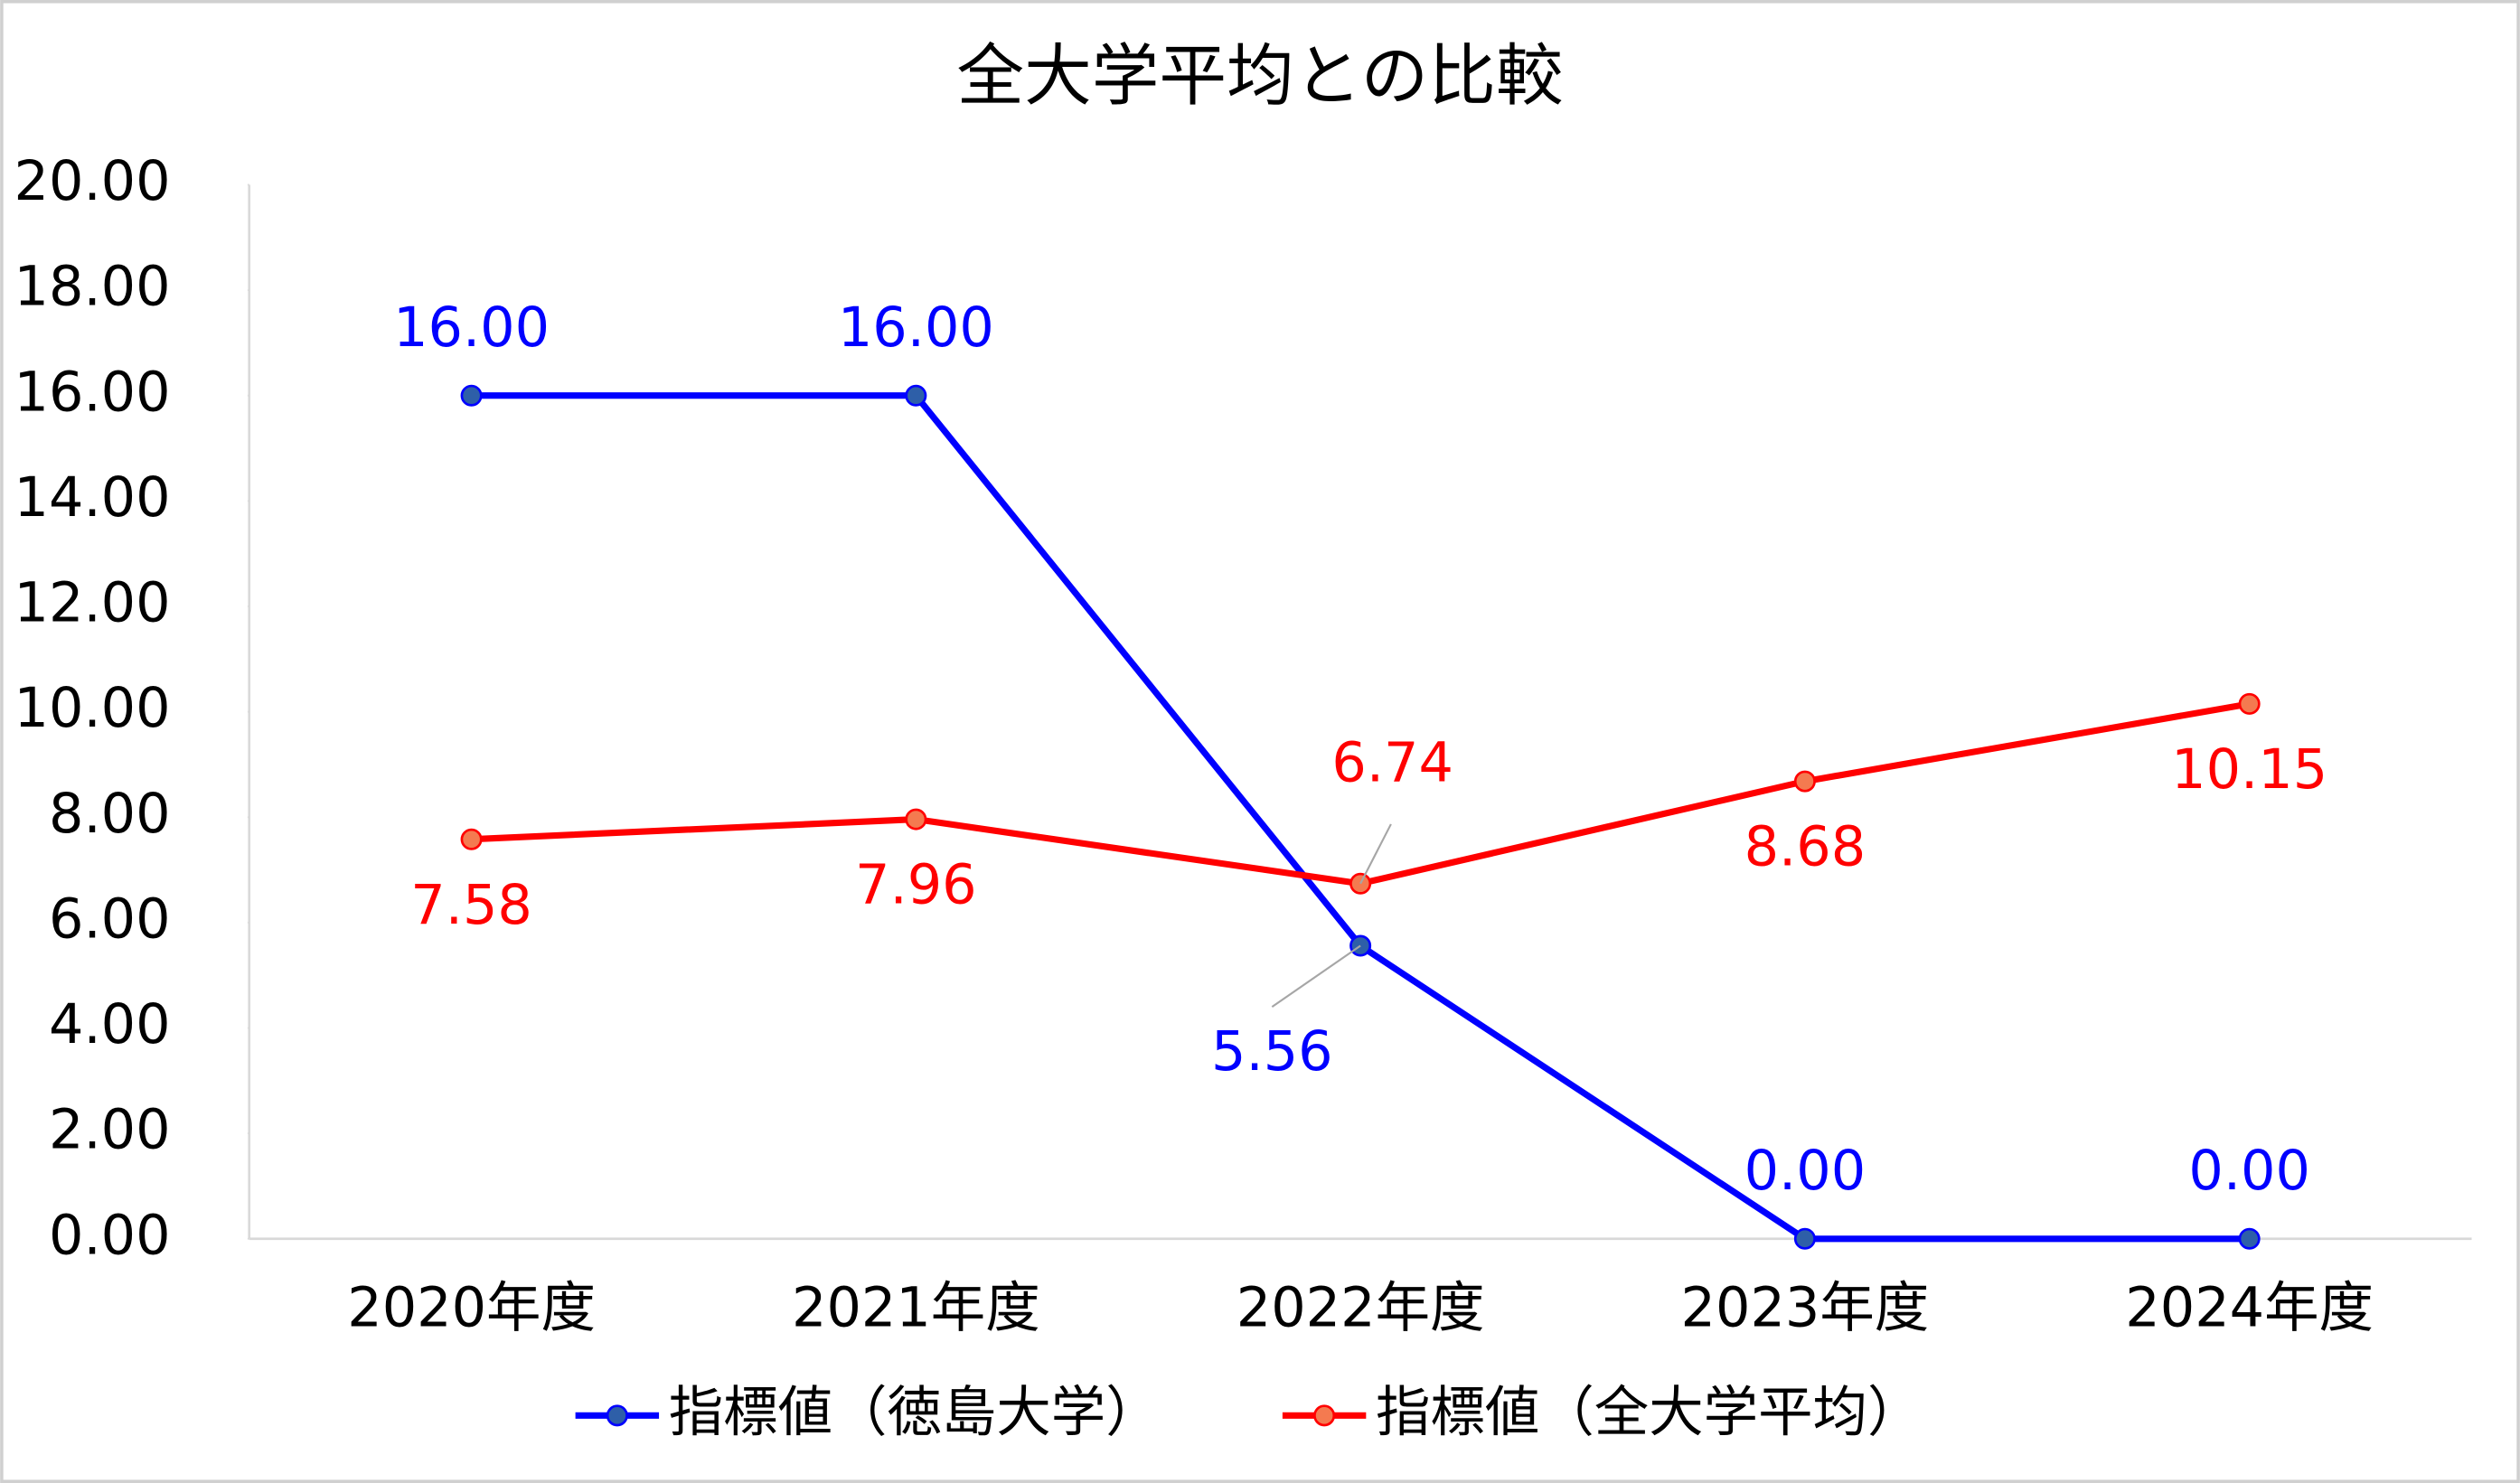 The height and width of the screenshot is (1483, 2520). I want to click on y-tick-label: 18.00, so click(93, 288).